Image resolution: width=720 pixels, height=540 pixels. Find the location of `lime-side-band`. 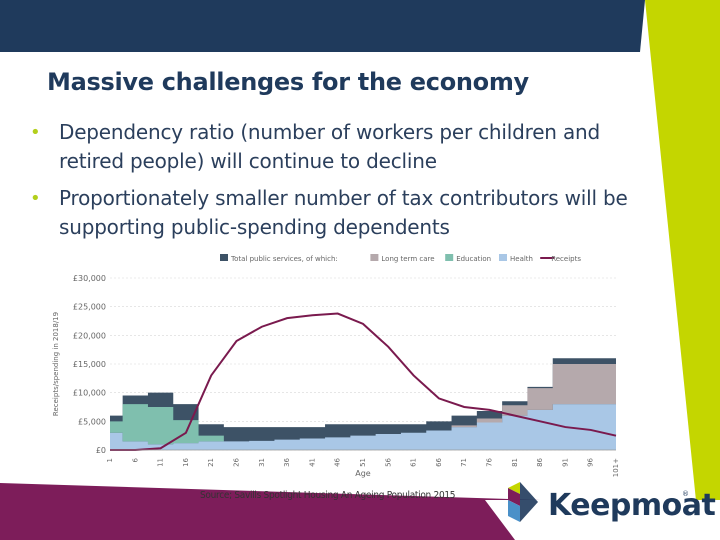

lime-side-band is located at coordinates (682, 270).